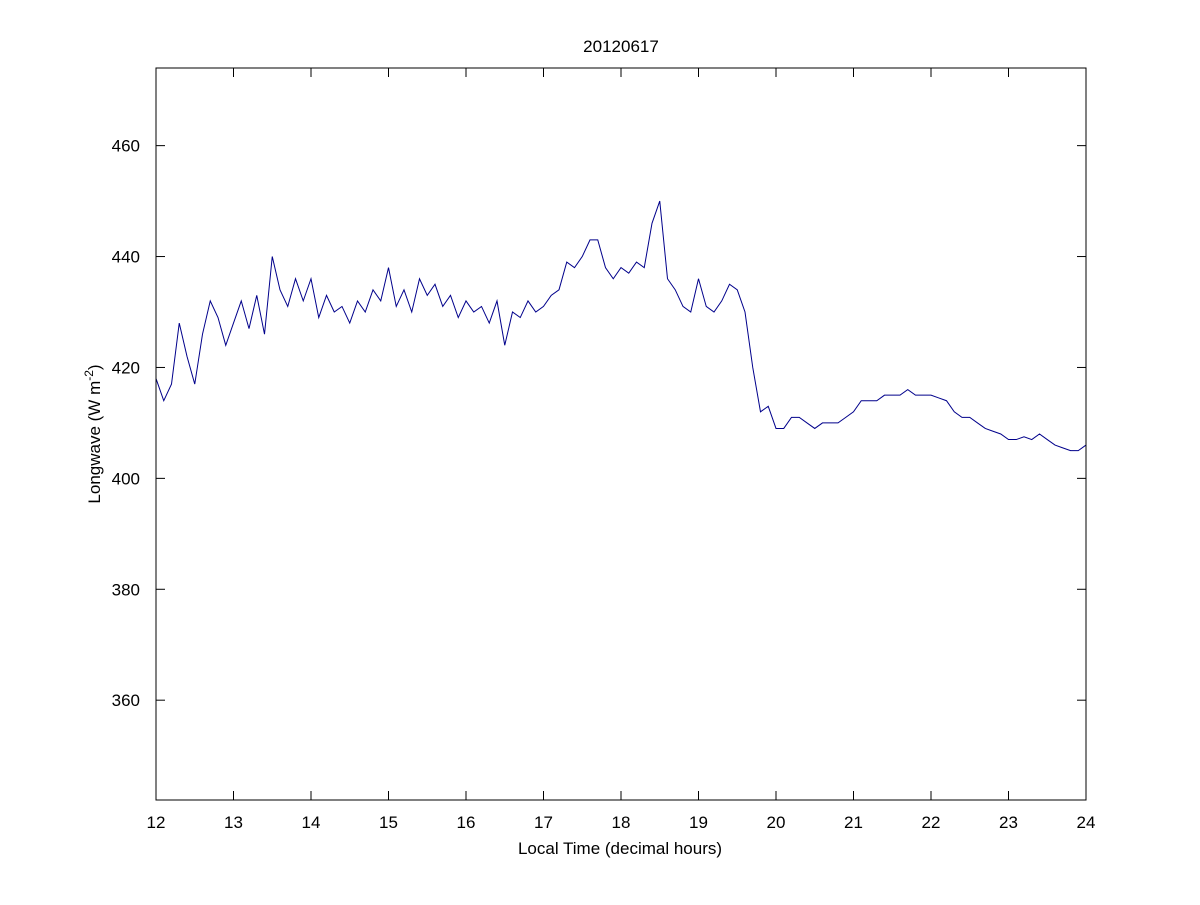  Describe the element at coordinates (698, 822) in the screenshot. I see `x-tick-label: 19` at that location.